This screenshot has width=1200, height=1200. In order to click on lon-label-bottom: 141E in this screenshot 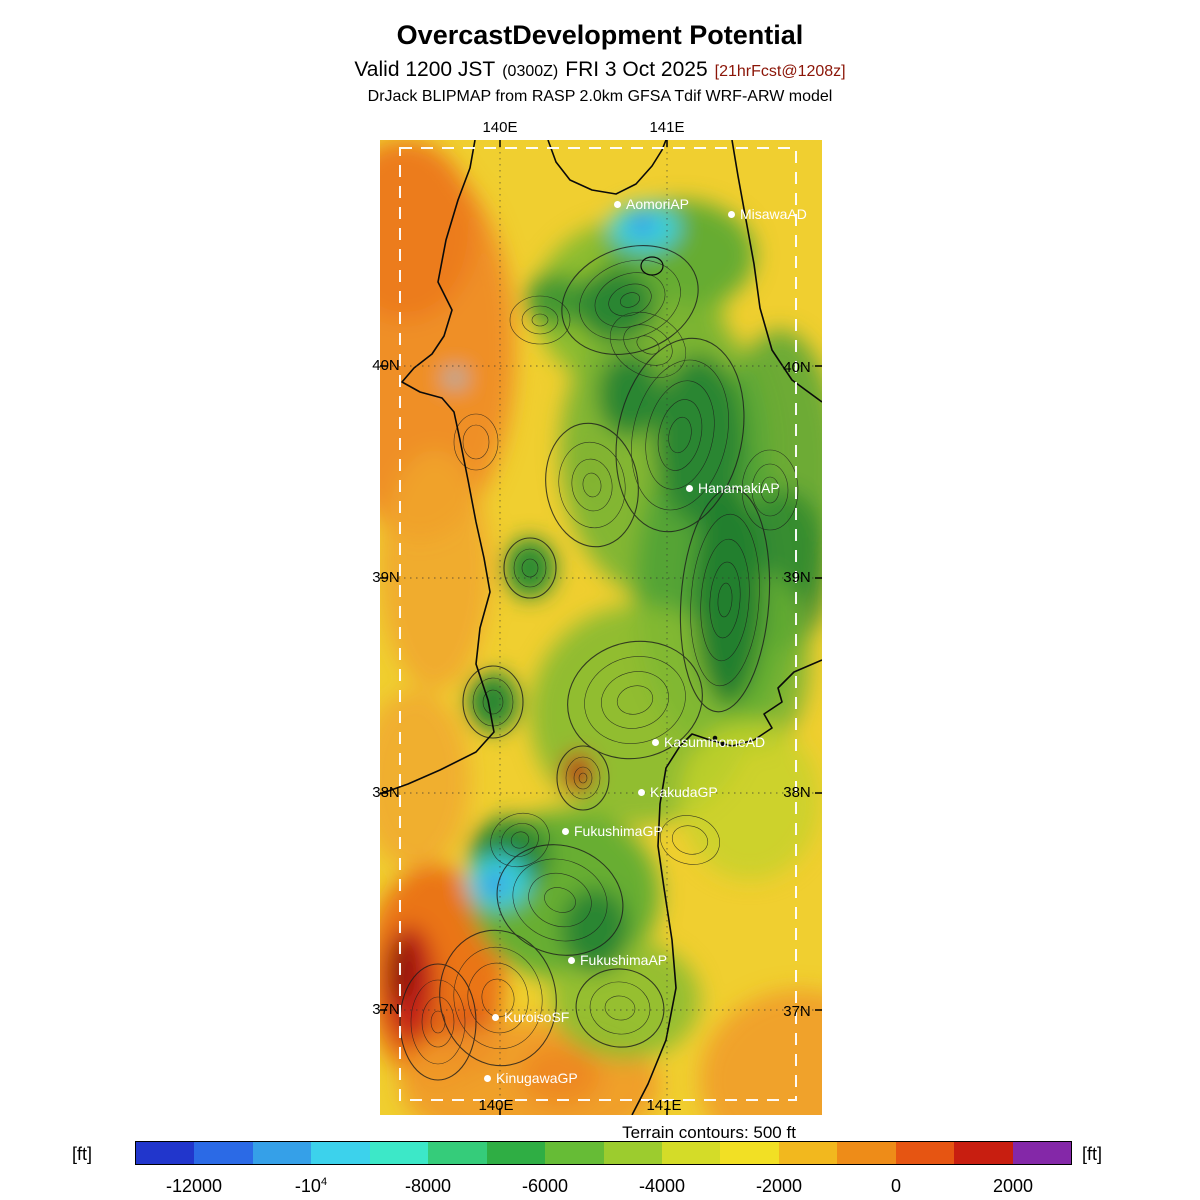, I will do `click(664, 1105)`.